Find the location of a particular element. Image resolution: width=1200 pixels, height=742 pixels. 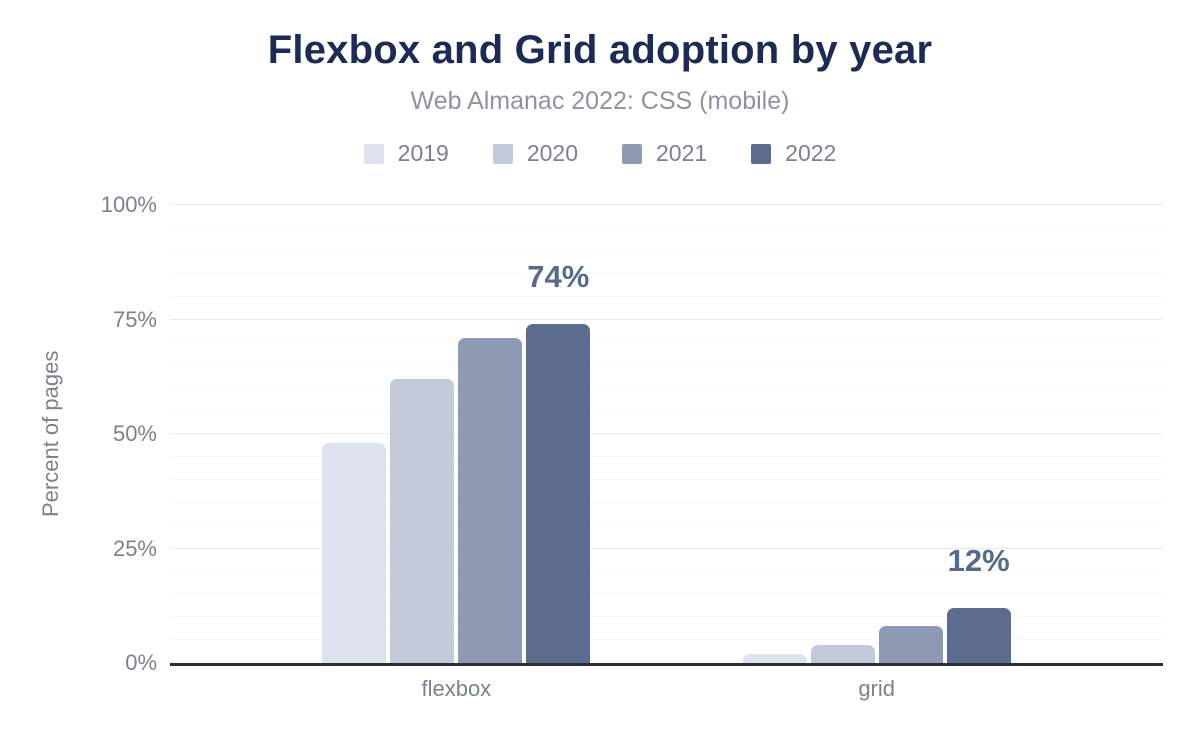

legend-swatch-2021 is located at coordinates (632, 153).